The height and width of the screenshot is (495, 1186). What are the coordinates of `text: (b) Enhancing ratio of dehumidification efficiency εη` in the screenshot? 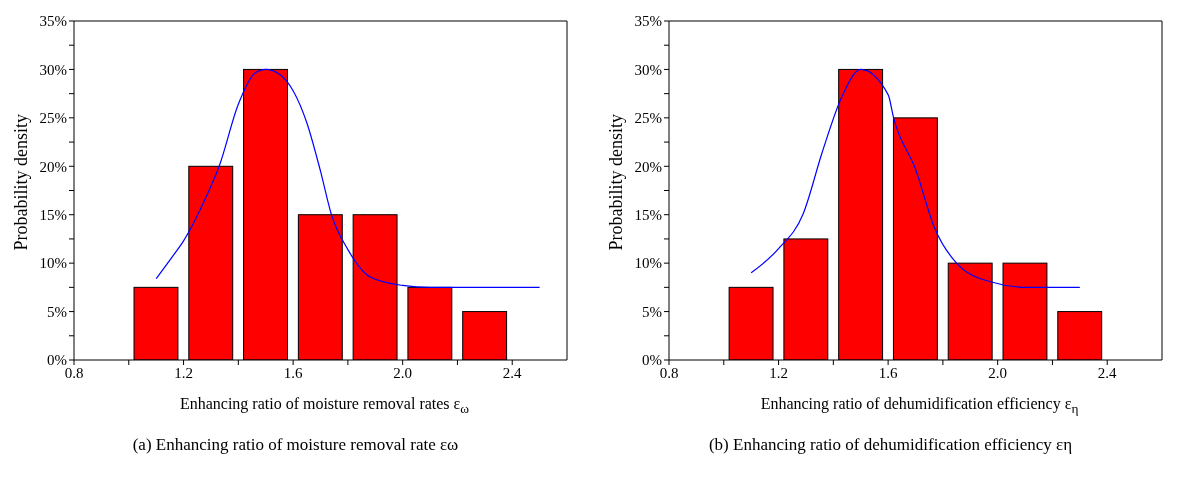 It's located at (890, 445).